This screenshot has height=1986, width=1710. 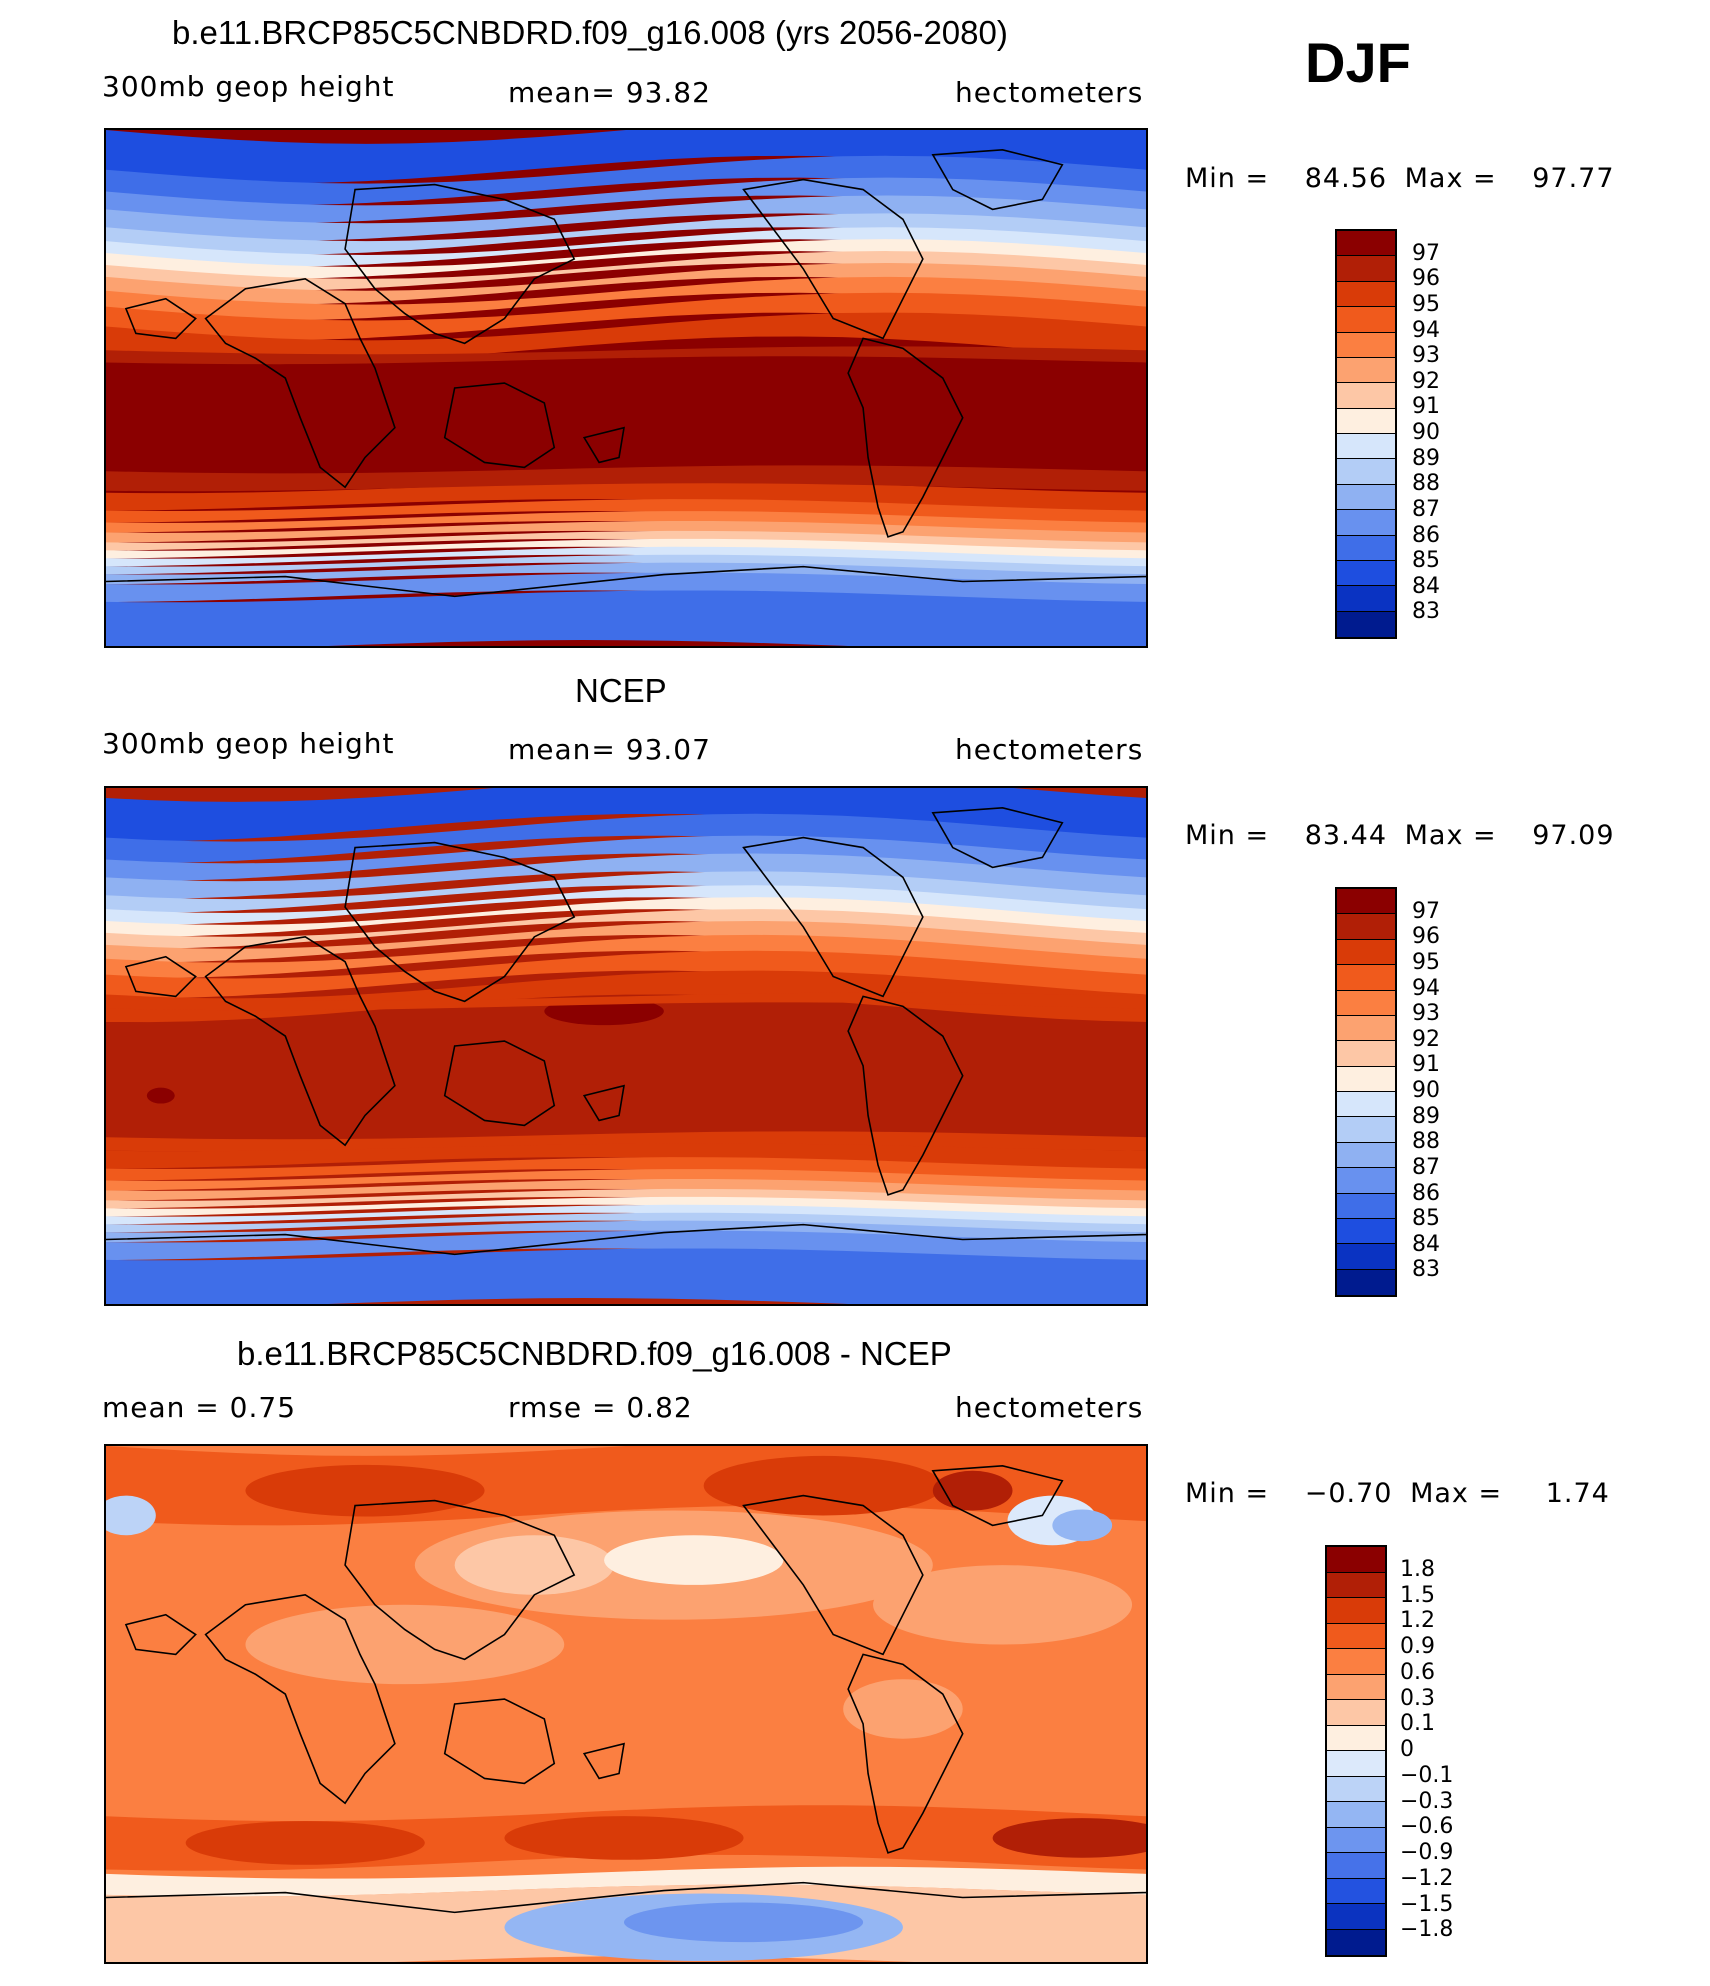 I want to click on panel2-min-value: 83.44, so click(x=1346, y=835).